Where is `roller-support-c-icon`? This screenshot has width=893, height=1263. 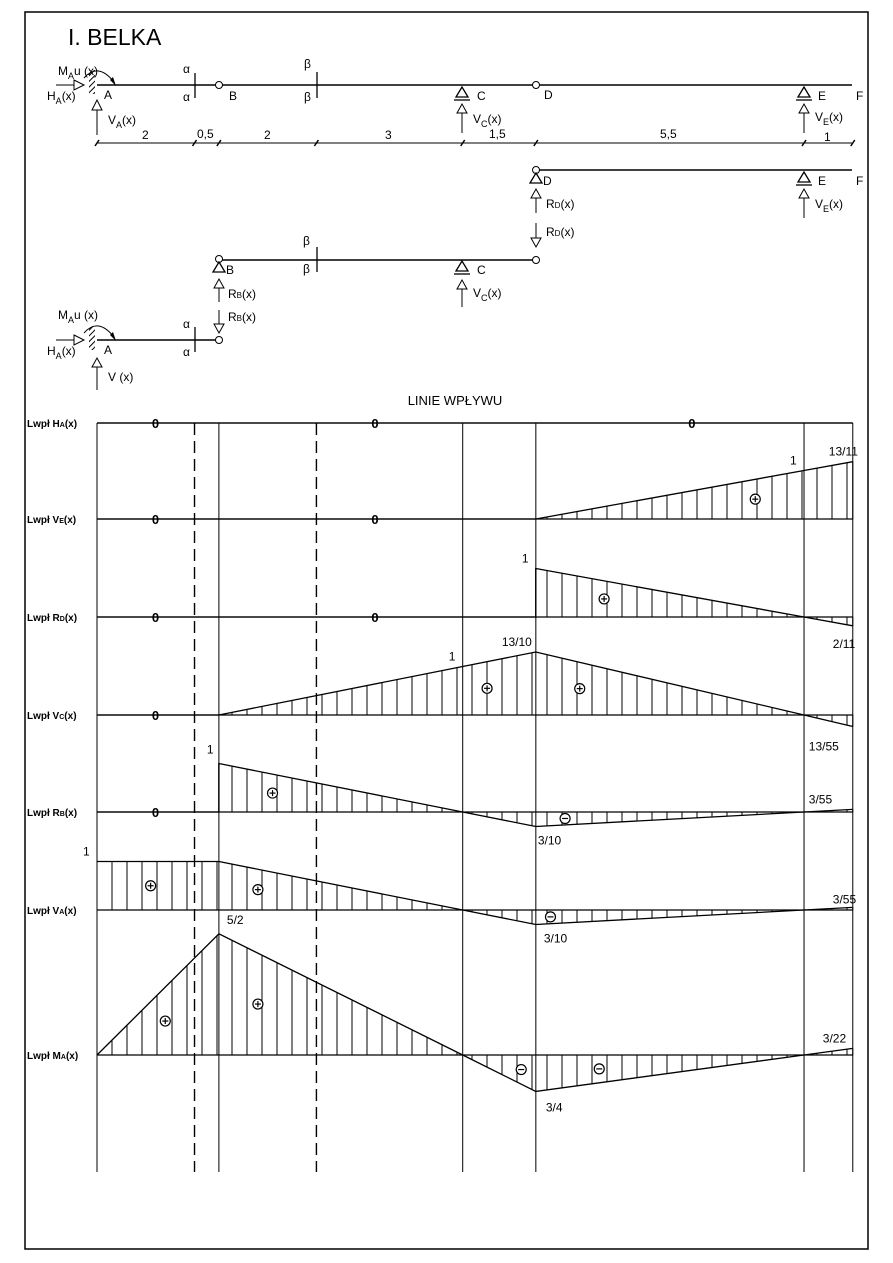 roller-support-c-icon is located at coordinates (462, 91).